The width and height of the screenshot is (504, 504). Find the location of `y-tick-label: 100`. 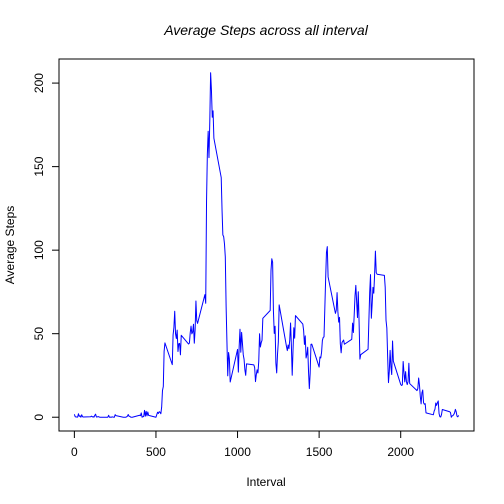

y-tick-label: 100 is located at coordinates (39, 250).